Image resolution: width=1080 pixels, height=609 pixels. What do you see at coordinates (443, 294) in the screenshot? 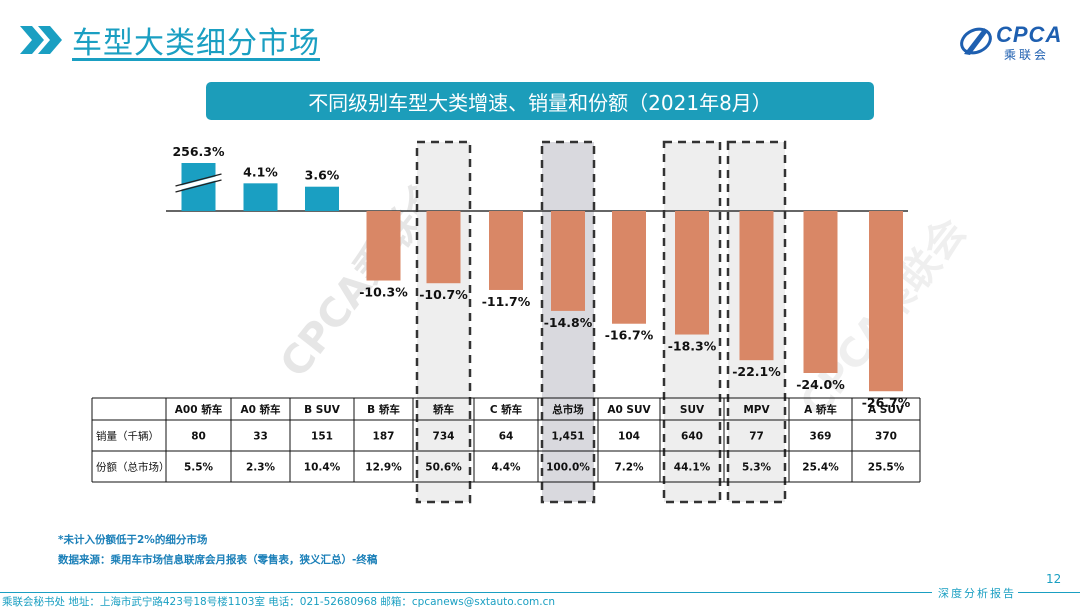
I see `data-label: -10.7%` at bounding box center [443, 294].